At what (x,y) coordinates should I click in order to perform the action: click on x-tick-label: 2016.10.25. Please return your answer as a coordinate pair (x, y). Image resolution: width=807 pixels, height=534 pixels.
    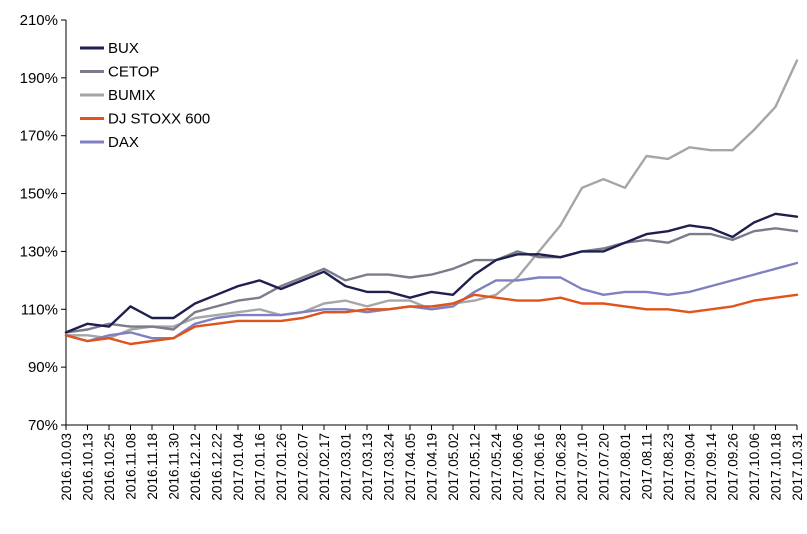
    Looking at the image, I should click on (109, 467).